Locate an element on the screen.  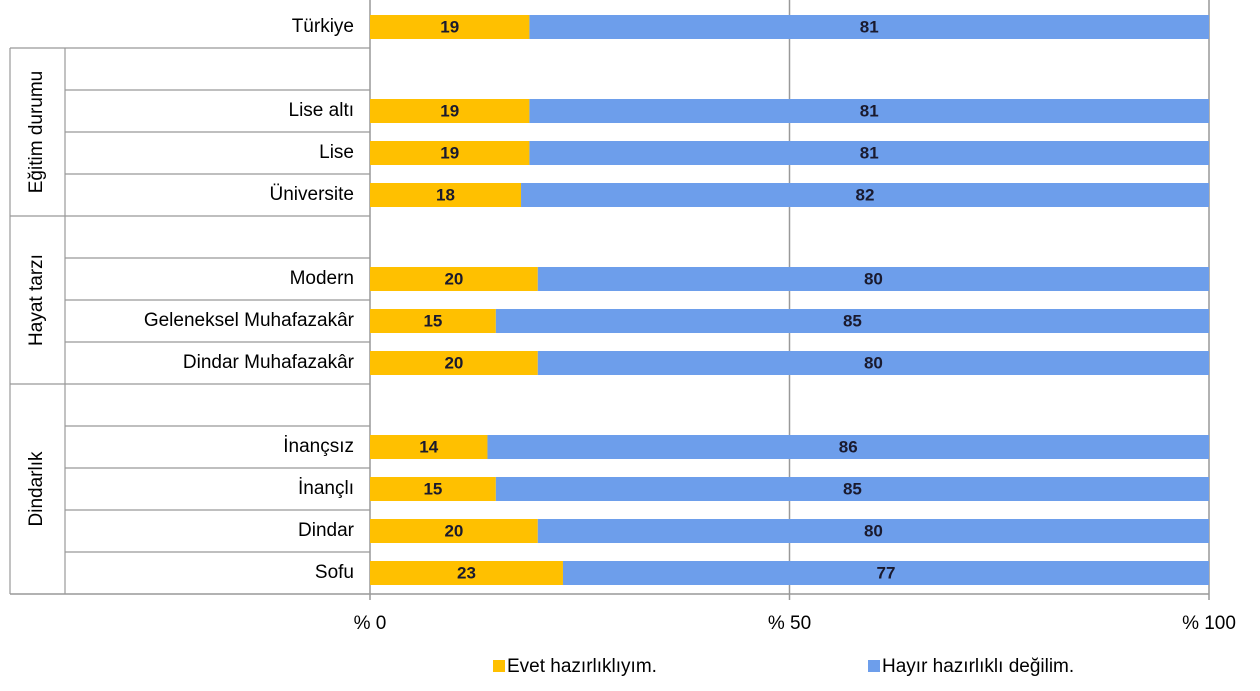
y-tick-label: Dindar Muhafazakâr is located at coordinates (269, 362).